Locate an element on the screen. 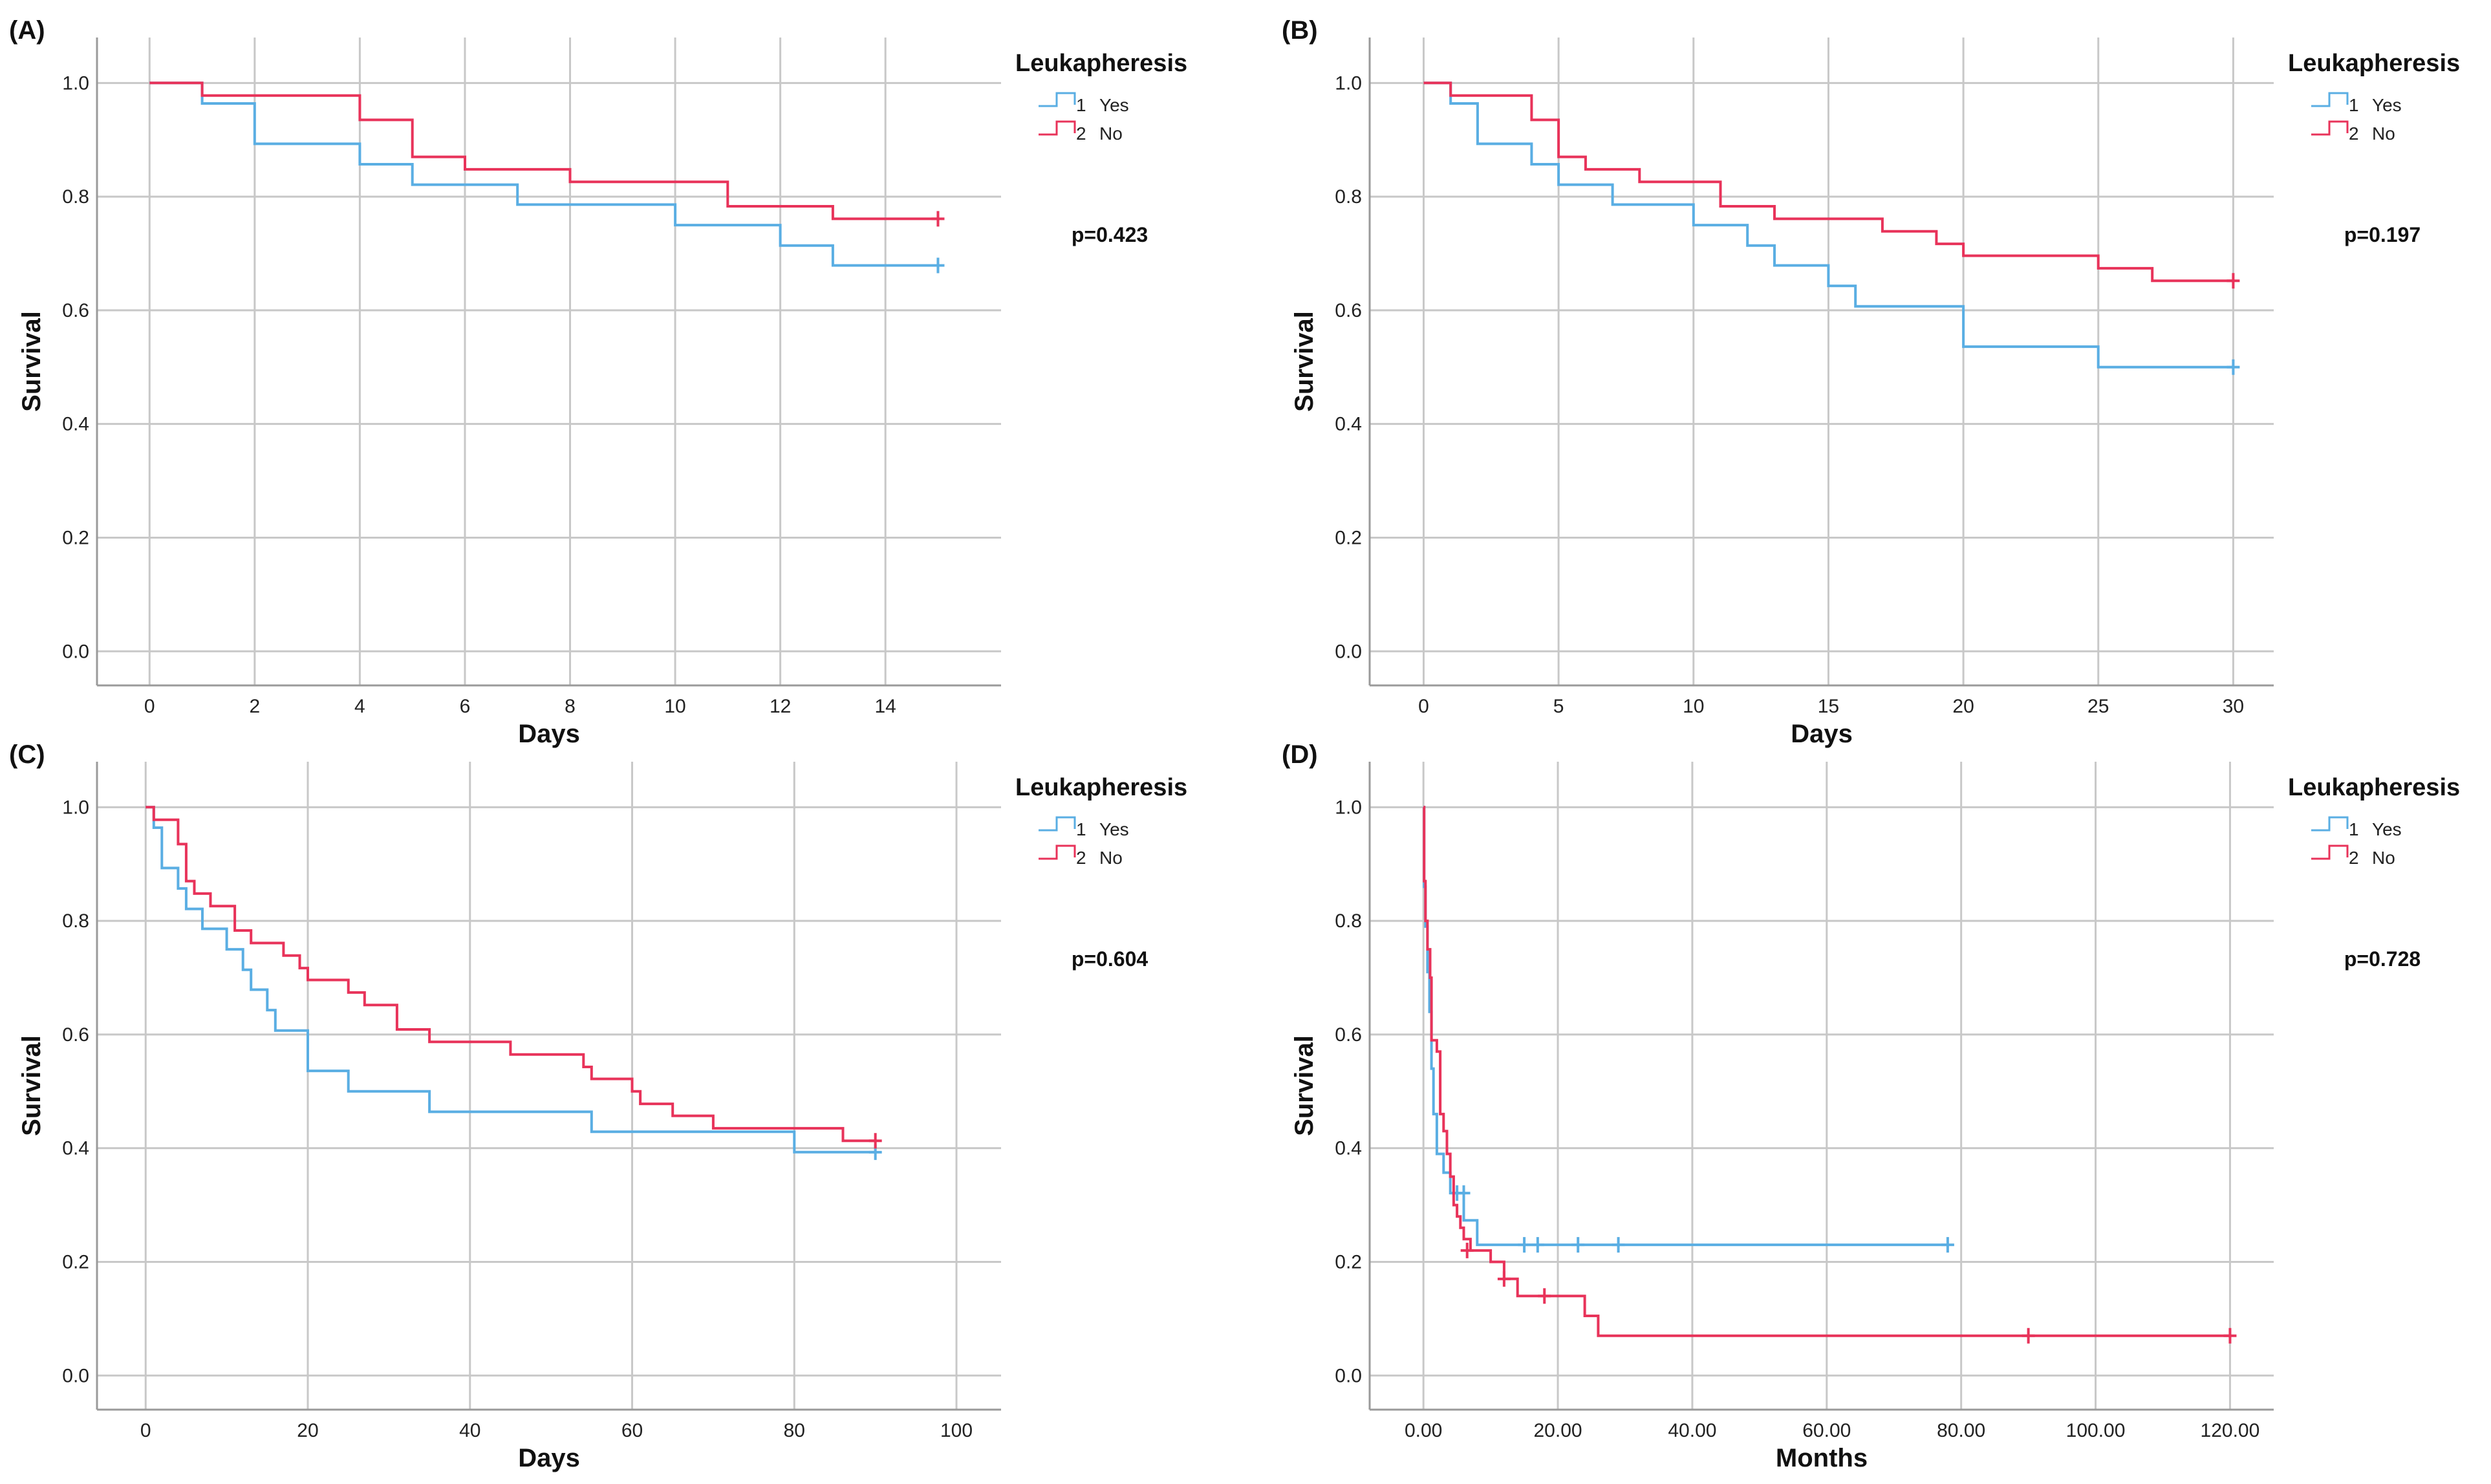 This screenshot has width=2491, height=1484. panel-label: (B) is located at coordinates (1300, 30).